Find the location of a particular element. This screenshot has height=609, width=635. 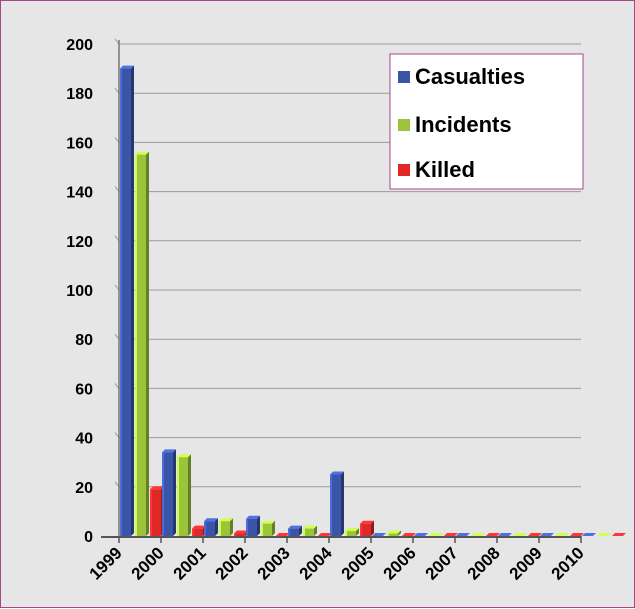

bar-killed-2008-top is located at coordinates (535, 534).